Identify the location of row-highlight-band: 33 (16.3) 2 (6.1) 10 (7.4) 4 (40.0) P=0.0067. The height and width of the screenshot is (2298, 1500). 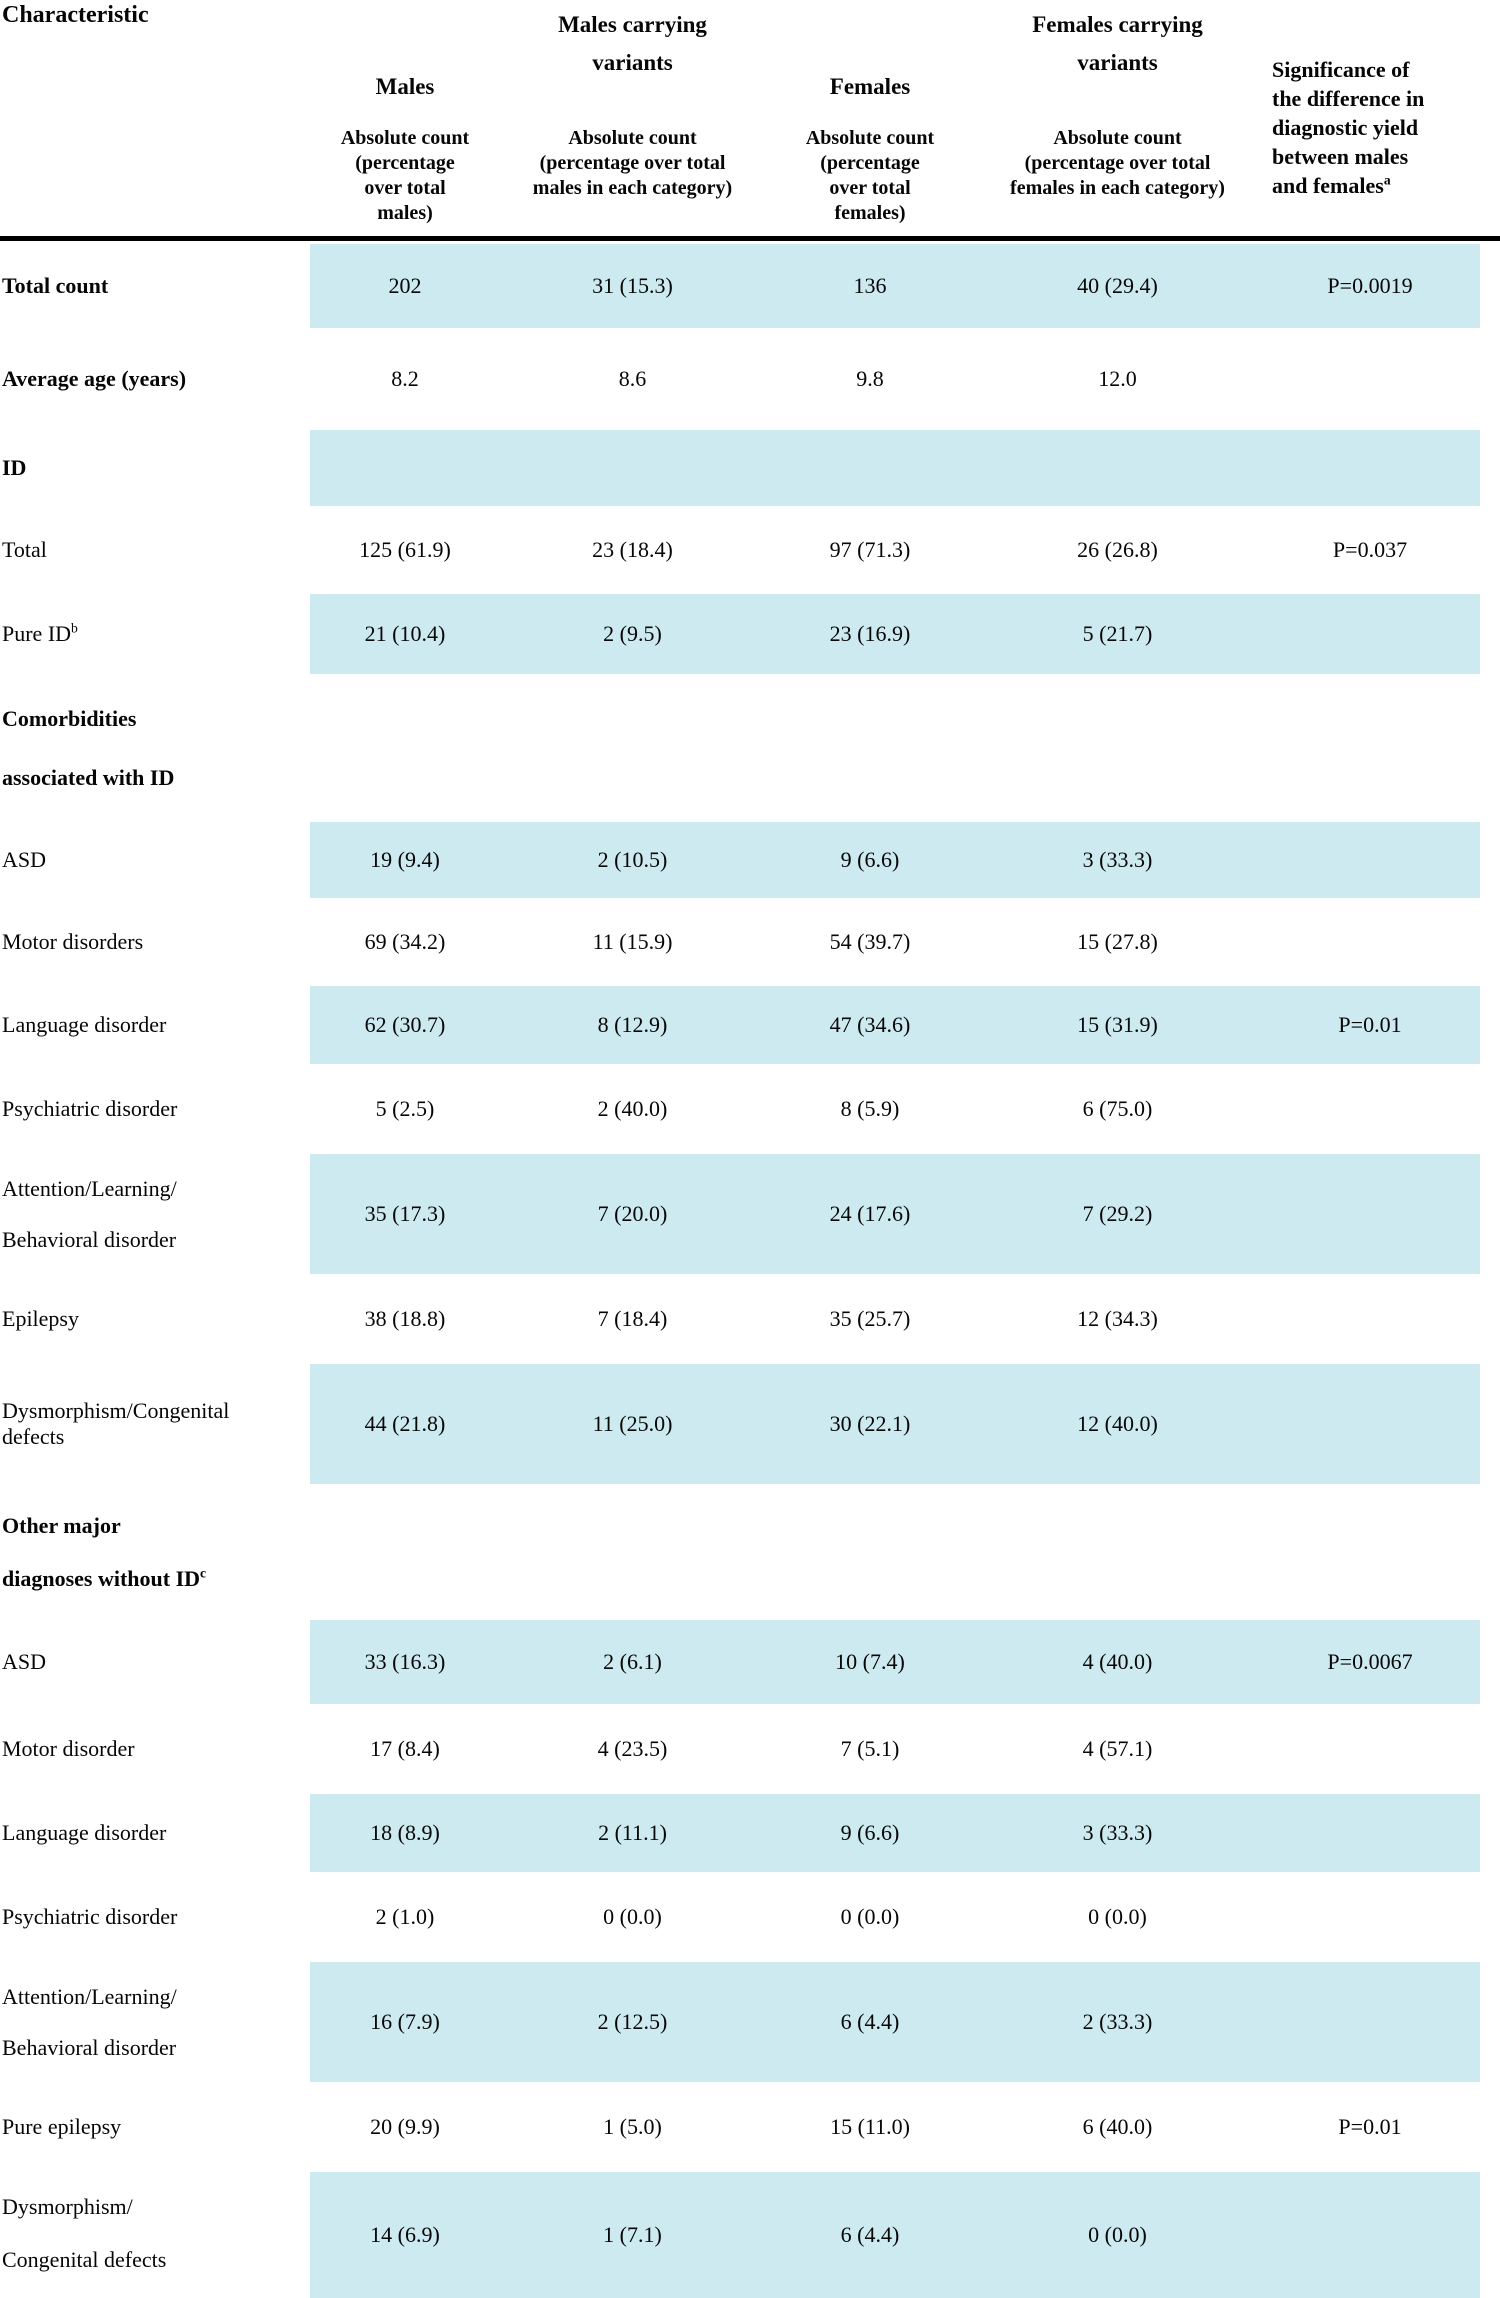
(895, 1662).